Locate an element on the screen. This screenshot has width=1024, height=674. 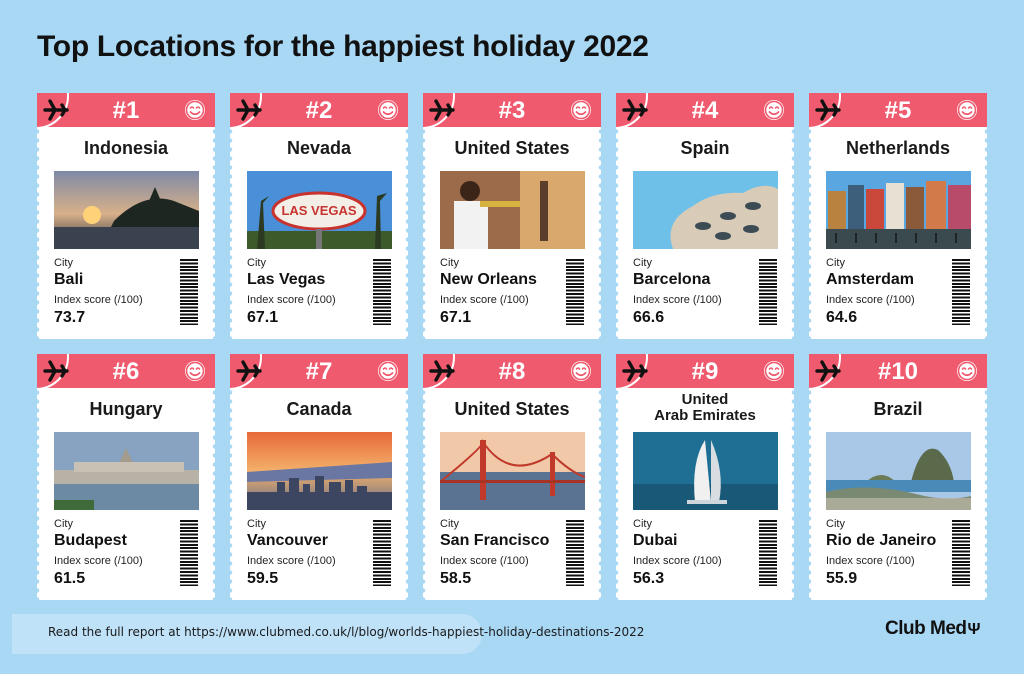
ticket-info: City Dubai Index score (/100) 56.3 is located at coordinates (677, 553).